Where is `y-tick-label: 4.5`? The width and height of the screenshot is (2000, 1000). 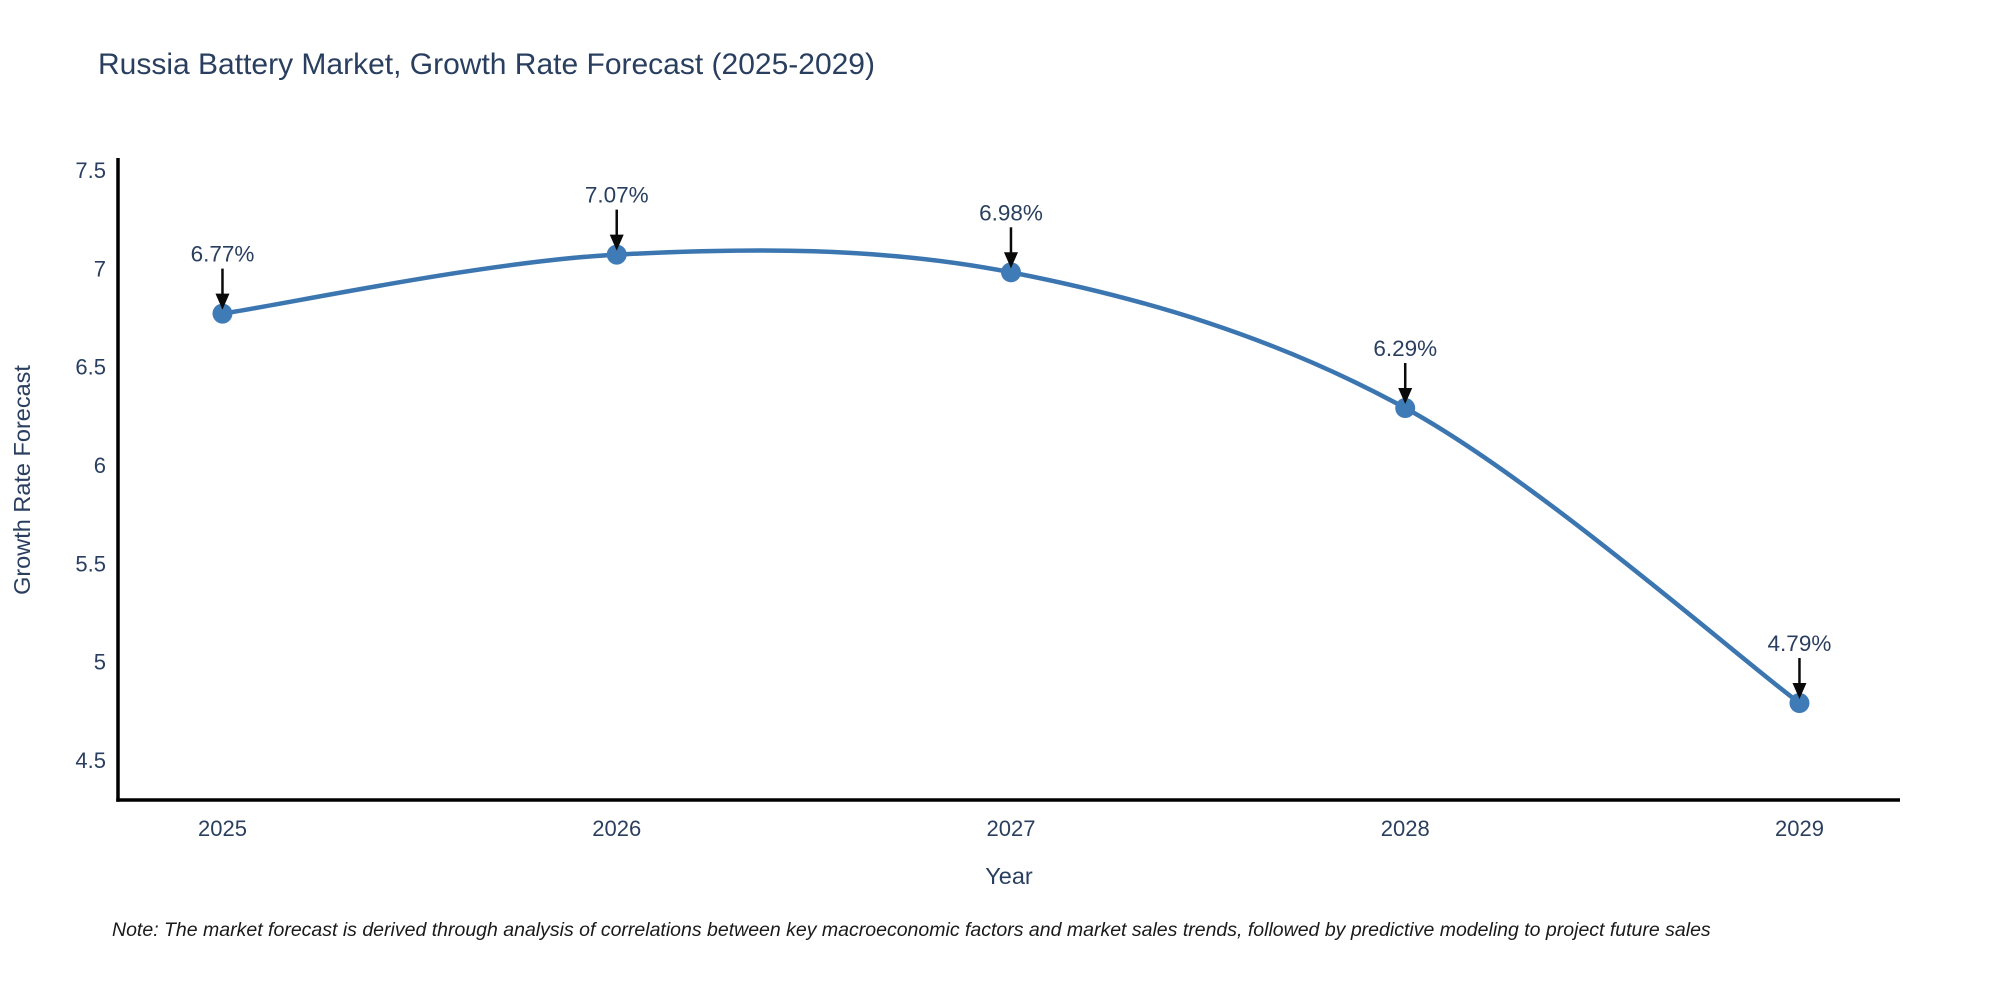 y-tick-label: 4.5 is located at coordinates (90, 760).